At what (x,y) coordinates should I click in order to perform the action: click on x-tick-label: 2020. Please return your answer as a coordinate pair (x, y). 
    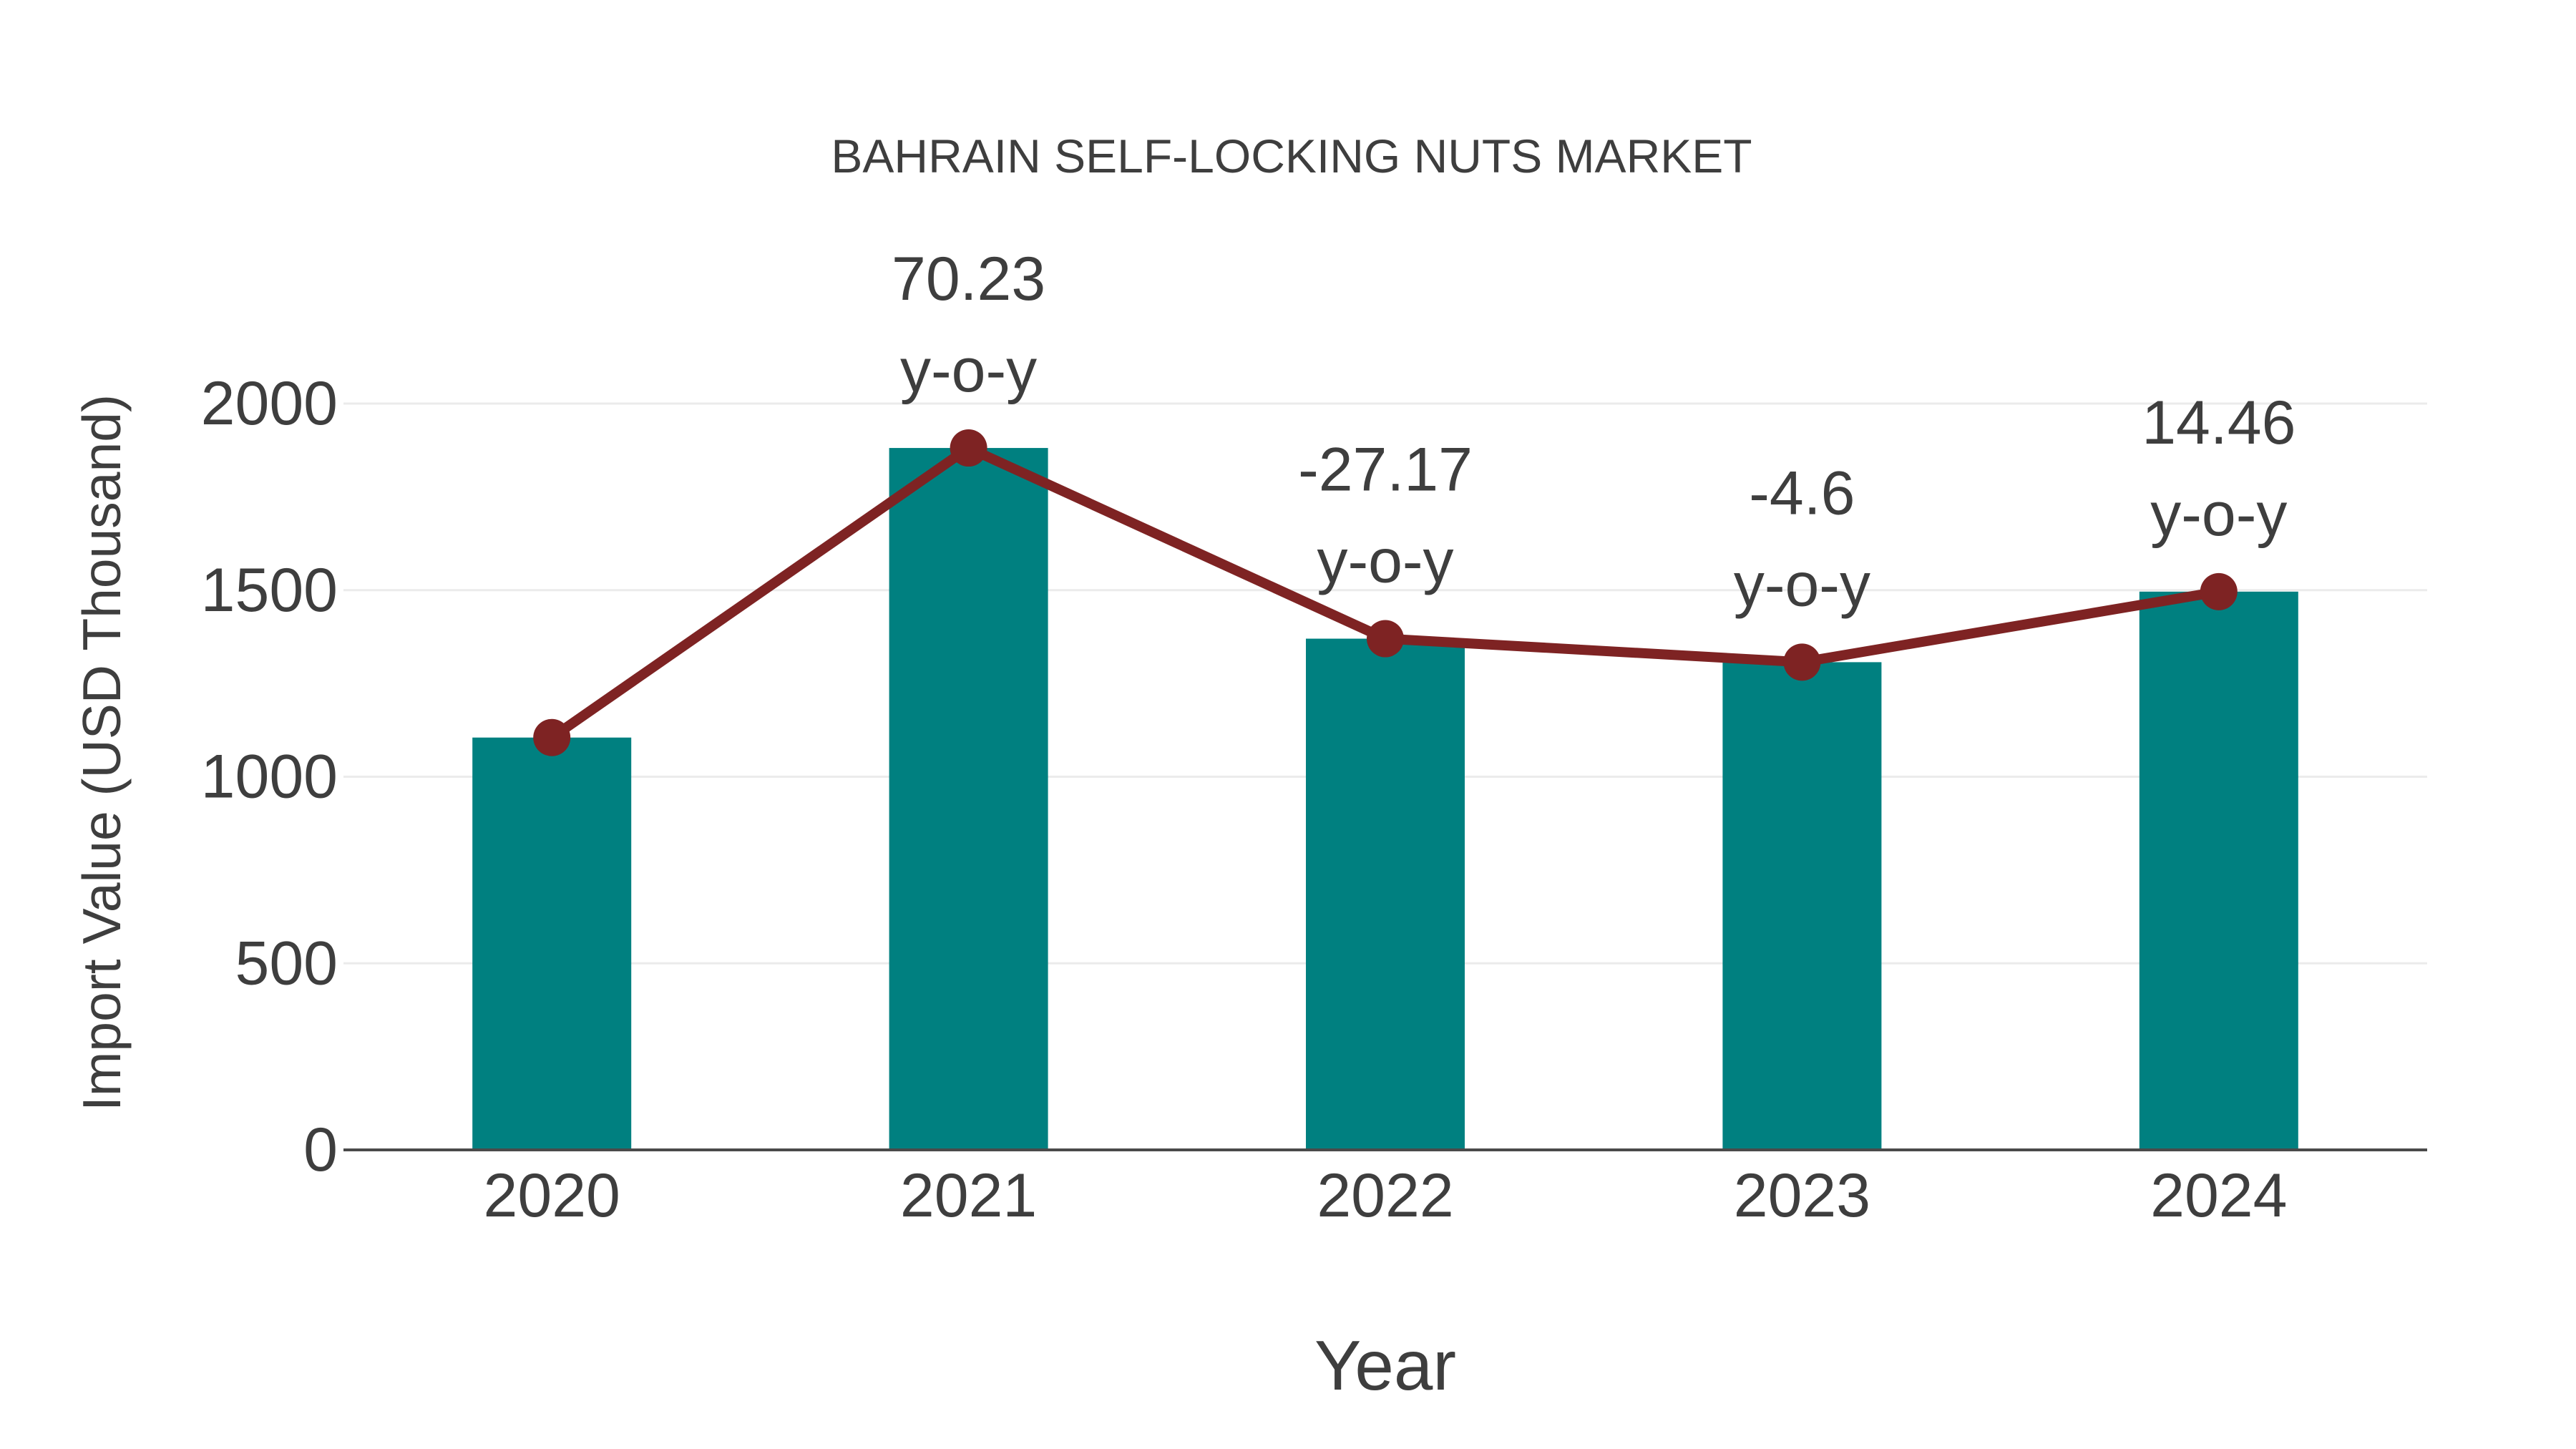
    Looking at the image, I should click on (552, 1195).